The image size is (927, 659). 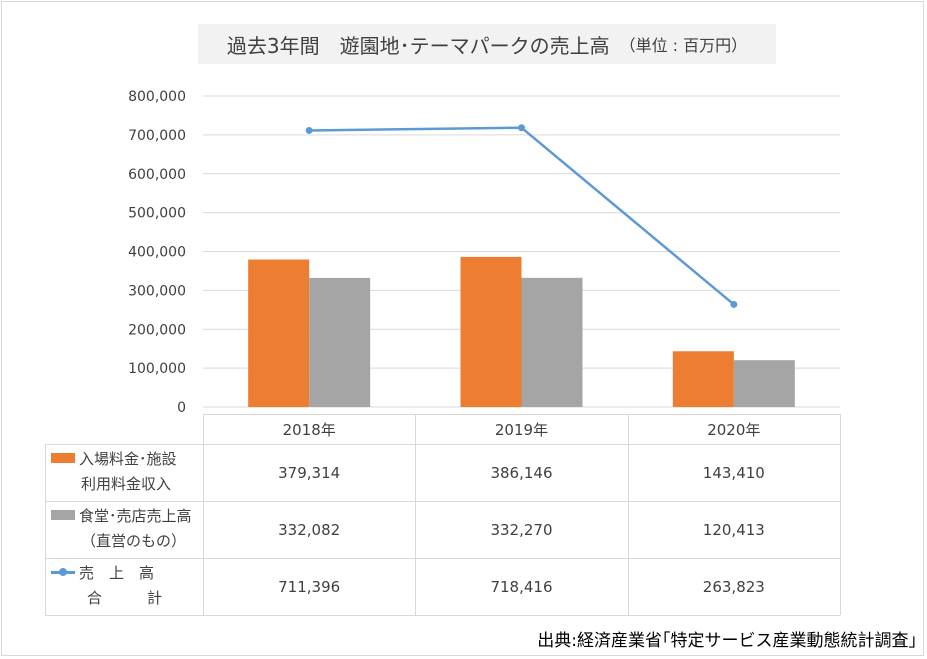 What do you see at coordinates (734, 429) in the screenshot?
I see `x-tick-label: 2020年` at bounding box center [734, 429].